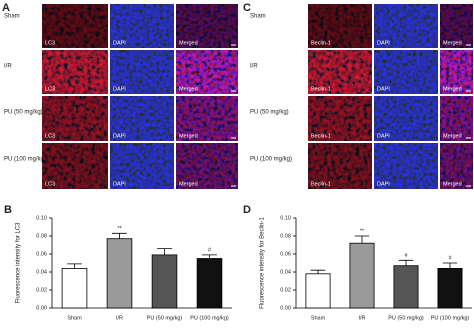 The width and height of the screenshot is (474, 333). Describe the element at coordinates (8, 210) in the screenshot. I see `panel-letter: B` at that location.